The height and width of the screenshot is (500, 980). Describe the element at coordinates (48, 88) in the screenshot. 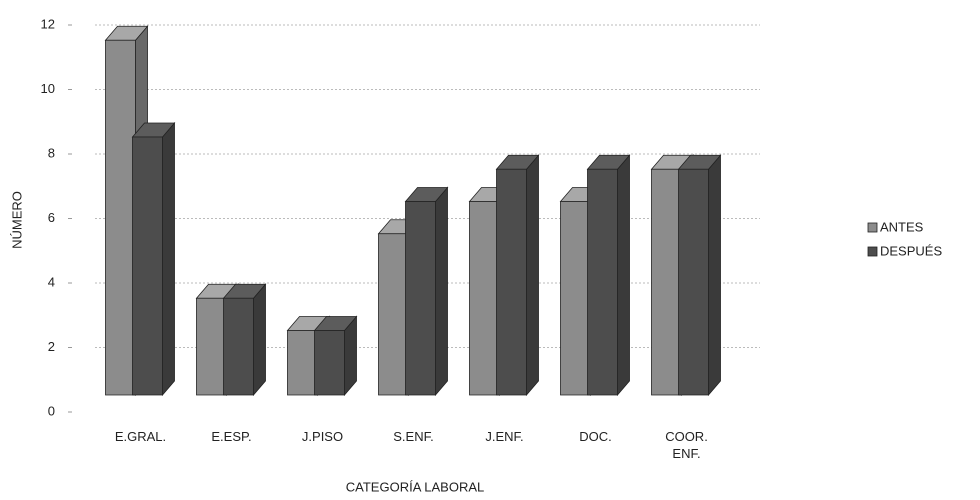

I see `y-tick-label: 10` at that location.